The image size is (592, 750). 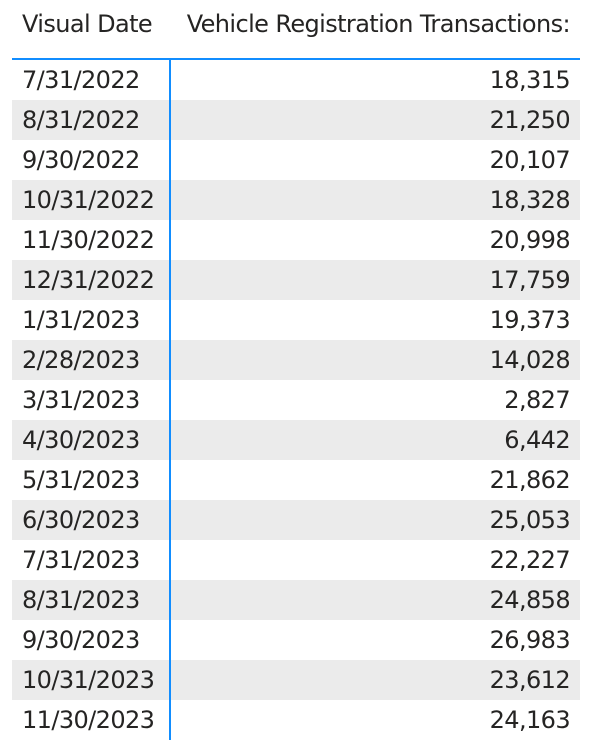 I want to click on table-row: 9/30/2022 20,107, so click(x=296, y=160).